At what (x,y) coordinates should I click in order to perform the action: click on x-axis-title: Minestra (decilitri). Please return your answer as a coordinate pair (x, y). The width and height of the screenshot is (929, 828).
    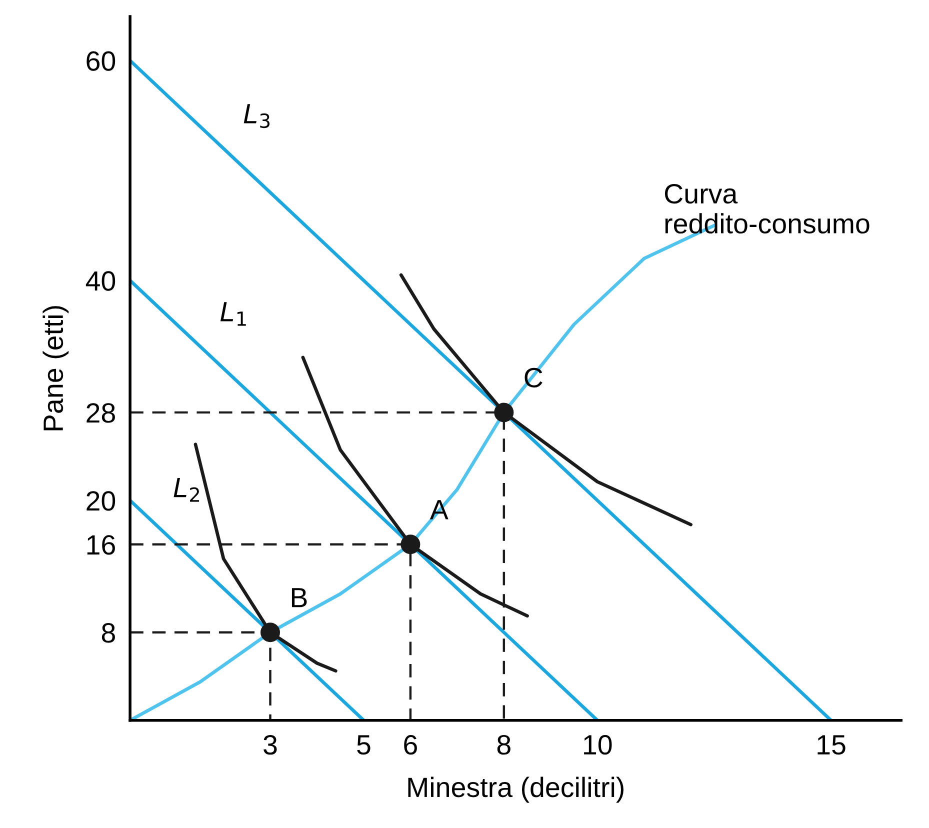
    Looking at the image, I should click on (516, 789).